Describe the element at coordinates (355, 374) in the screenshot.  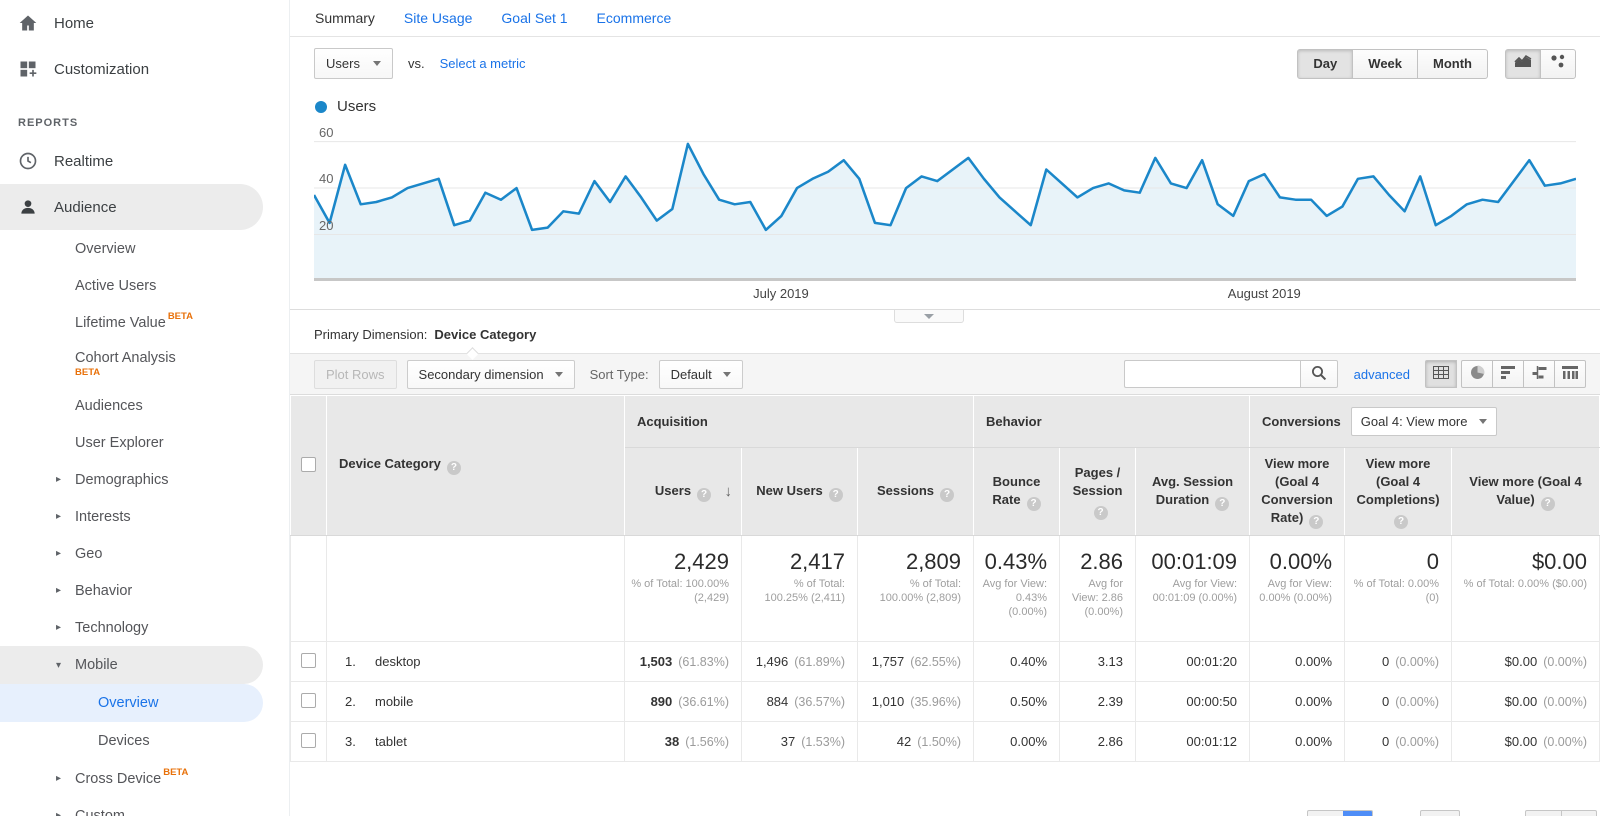
I see `plot-rows-button: Plot Rows` at that location.